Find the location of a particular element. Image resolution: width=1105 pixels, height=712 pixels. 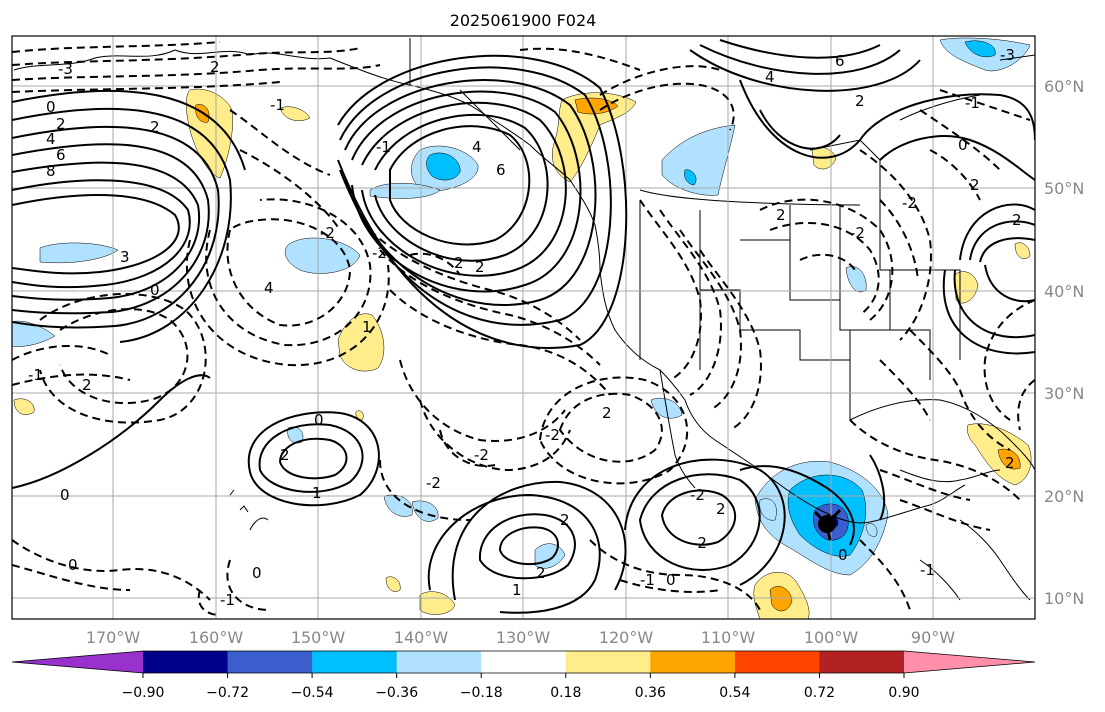

lon-label: 120°W is located at coordinates (626, 637).